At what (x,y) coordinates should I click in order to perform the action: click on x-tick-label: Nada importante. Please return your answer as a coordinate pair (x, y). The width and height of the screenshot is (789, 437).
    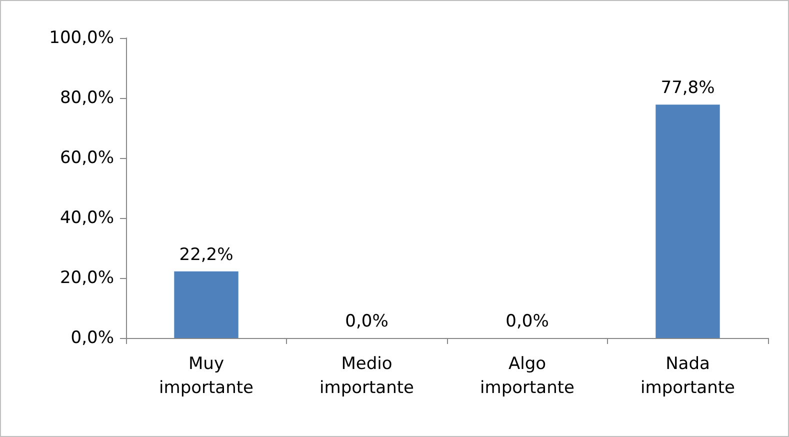
    Looking at the image, I should click on (687, 376).